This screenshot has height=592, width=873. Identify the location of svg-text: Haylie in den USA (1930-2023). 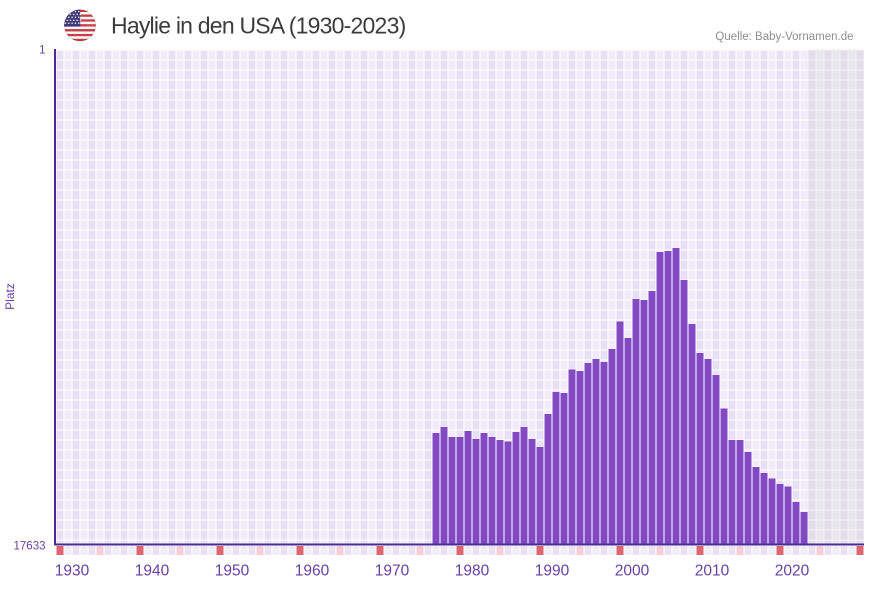
(258, 26).